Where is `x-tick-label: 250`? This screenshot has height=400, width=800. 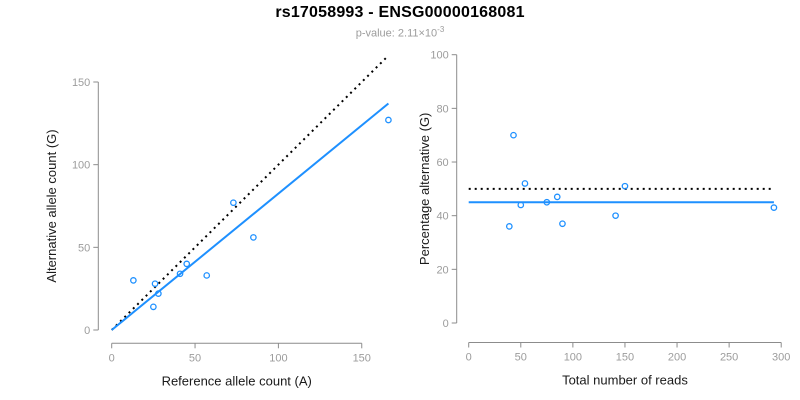 x-tick-label: 250 is located at coordinates (729, 358).